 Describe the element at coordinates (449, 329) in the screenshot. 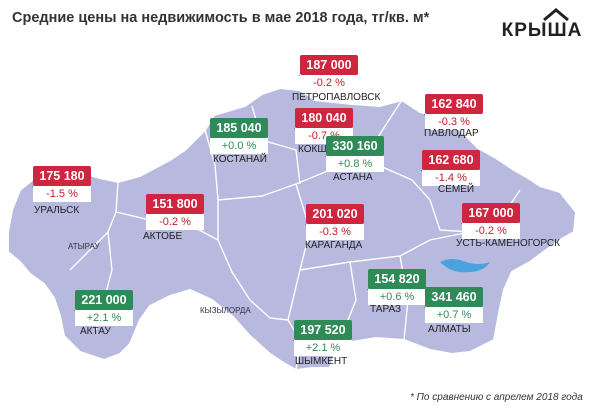

I see `city-label: АЛМАТЫ` at that location.